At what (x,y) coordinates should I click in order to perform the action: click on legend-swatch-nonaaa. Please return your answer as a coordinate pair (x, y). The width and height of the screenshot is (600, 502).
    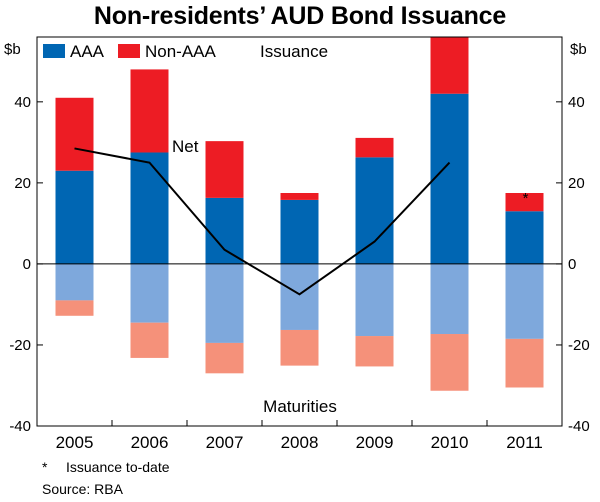
    Looking at the image, I should click on (129, 51).